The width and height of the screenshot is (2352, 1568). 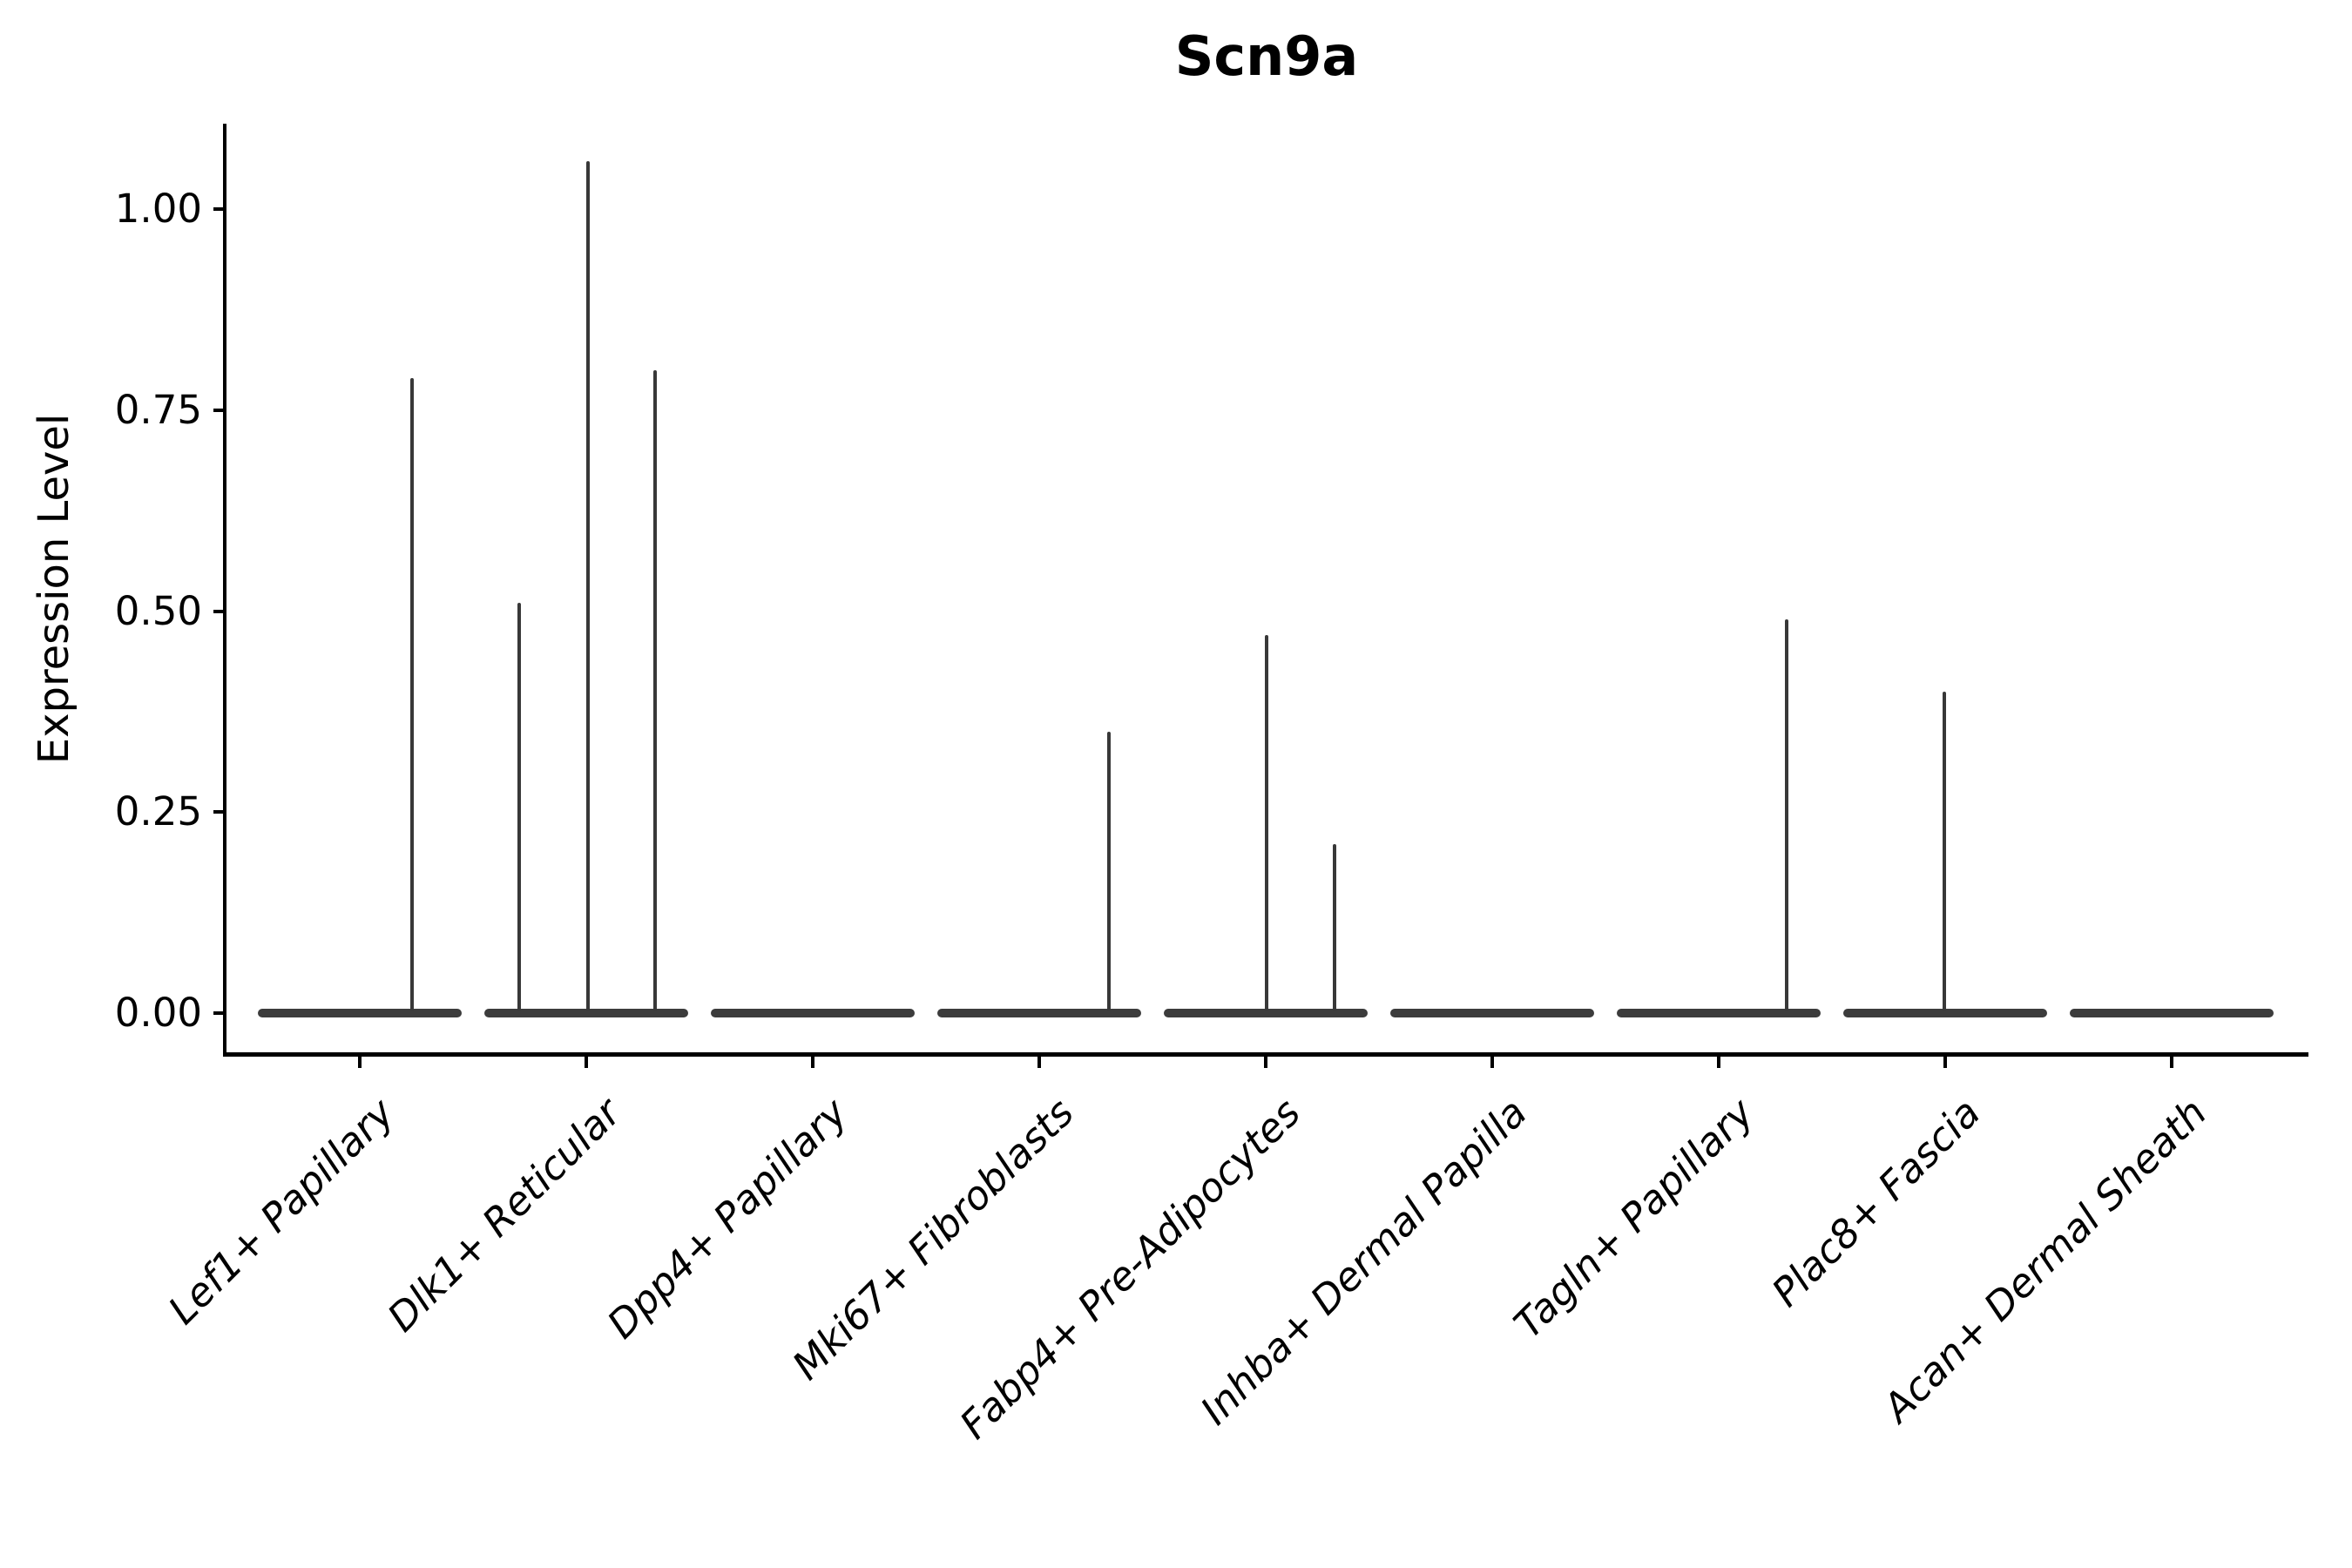 I want to click on x-tick-label: Dpp4+ Papillary, so click(x=727, y=1218).